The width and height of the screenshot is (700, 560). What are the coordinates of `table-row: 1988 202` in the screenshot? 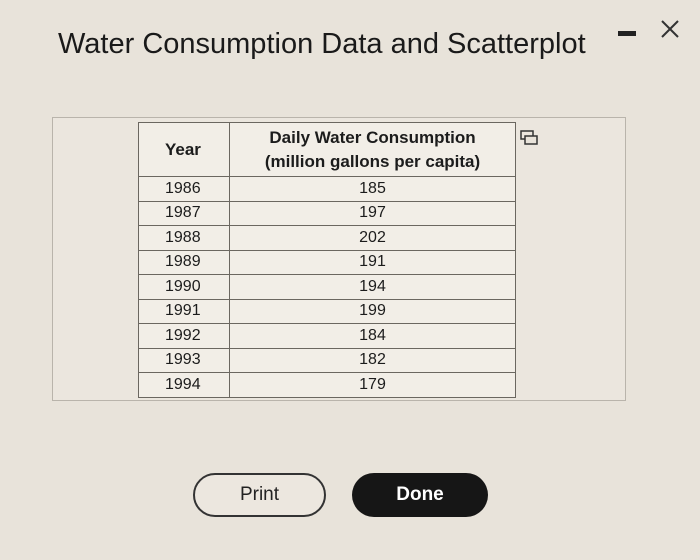 It's located at (327, 238).